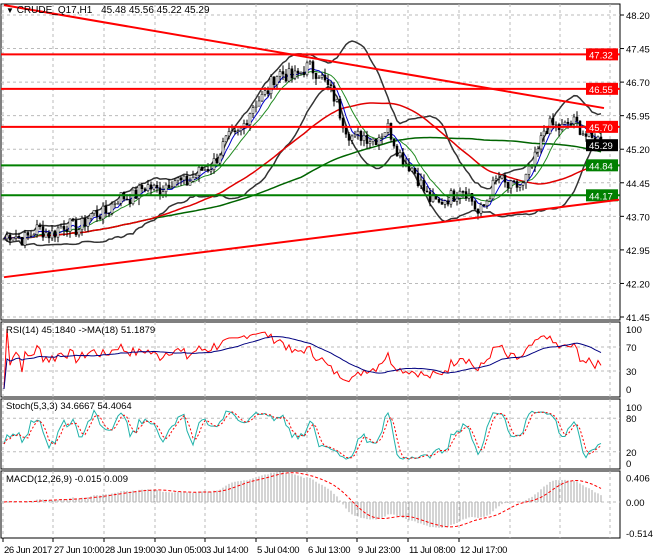 The image size is (660, 560). Describe the element at coordinates (28, 550) in the screenshot. I see `time-tick-label: 26 Jun 2017` at that location.